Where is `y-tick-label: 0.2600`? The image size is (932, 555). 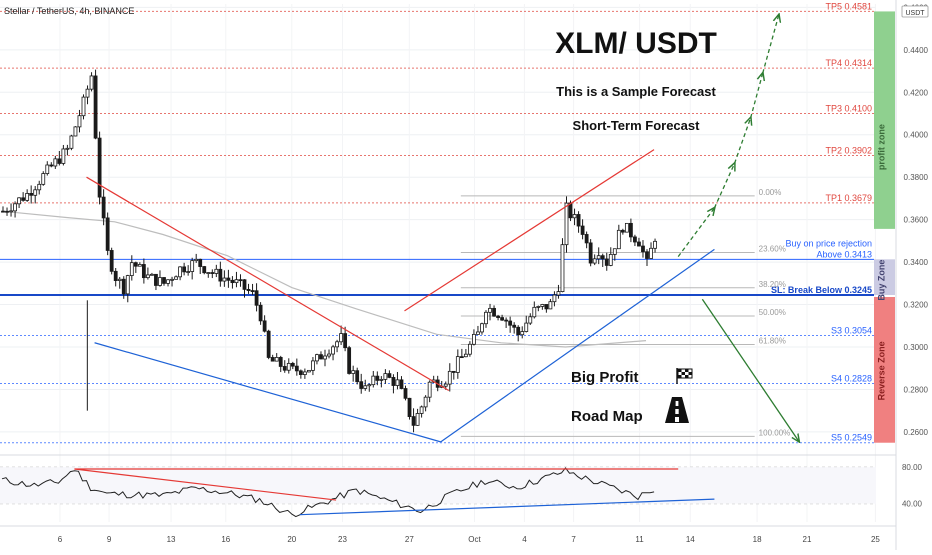
y-tick-label: 0.2600 is located at coordinates (916, 432).